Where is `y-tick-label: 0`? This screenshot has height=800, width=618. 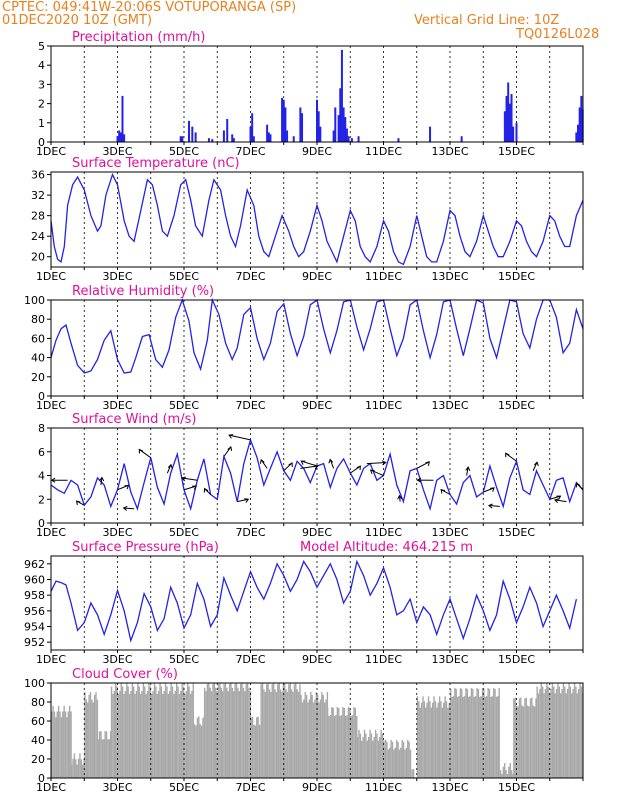 y-tick-label: 0 is located at coordinates (41, 142).